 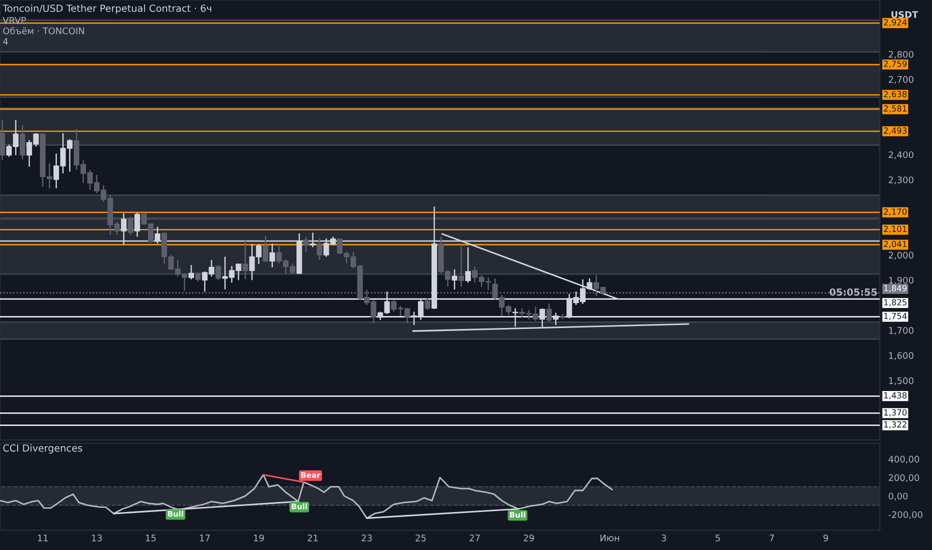 What do you see at coordinates (97, 538) in the screenshot?
I see `x-tick-label: 13` at bounding box center [97, 538].